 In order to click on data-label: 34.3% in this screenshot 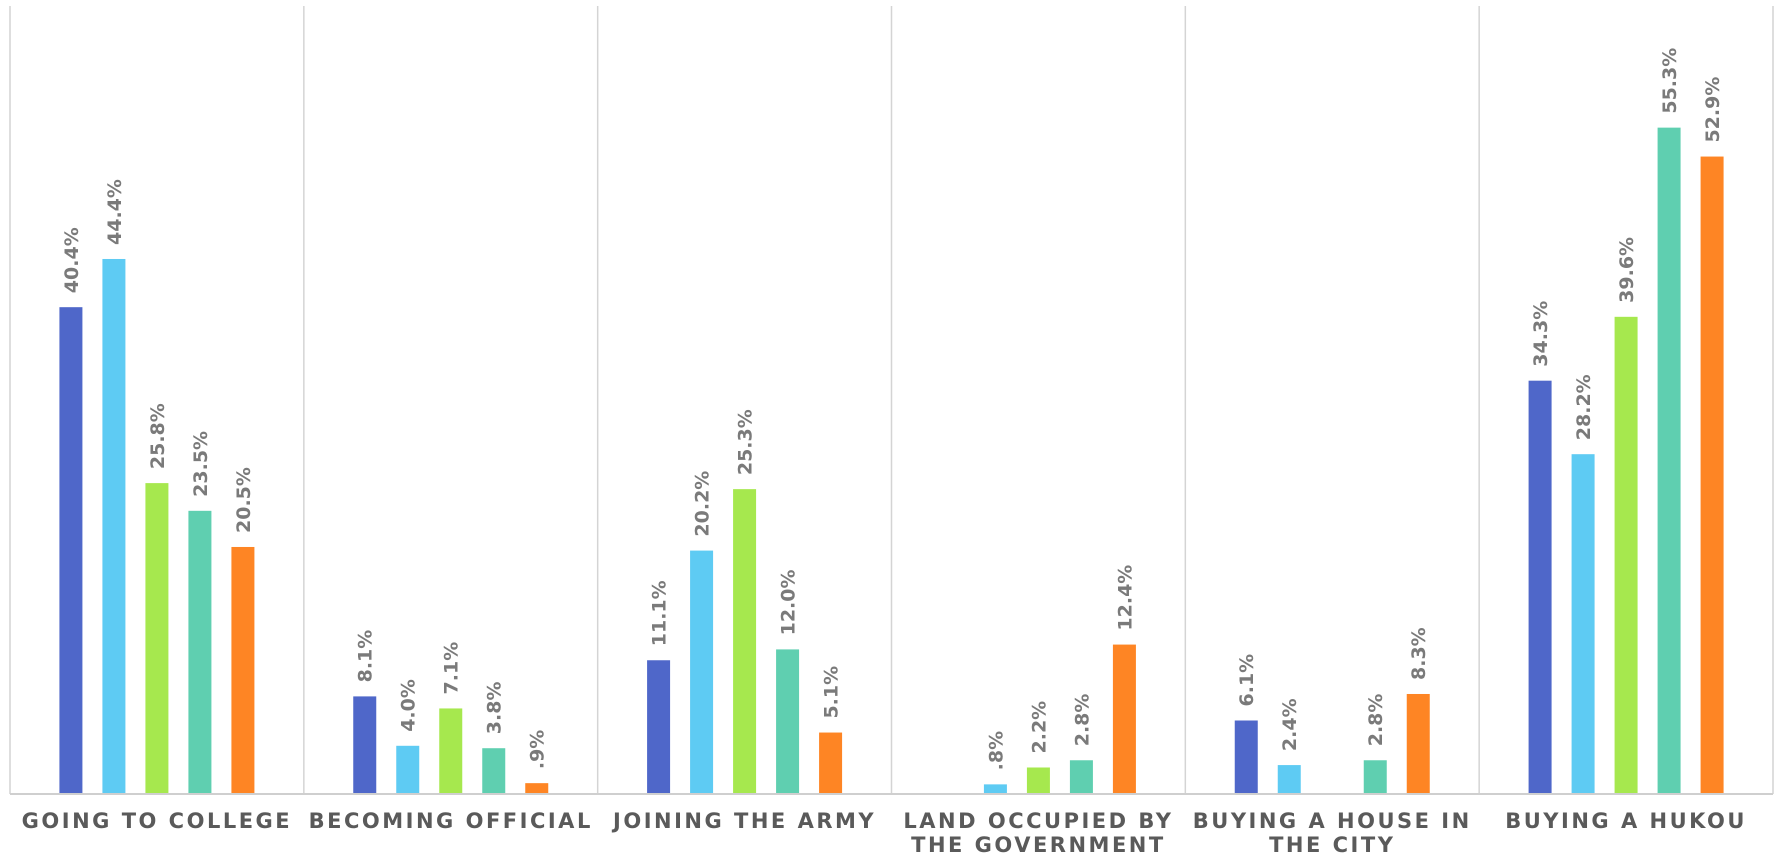, I will do `click(1541, 334)`.